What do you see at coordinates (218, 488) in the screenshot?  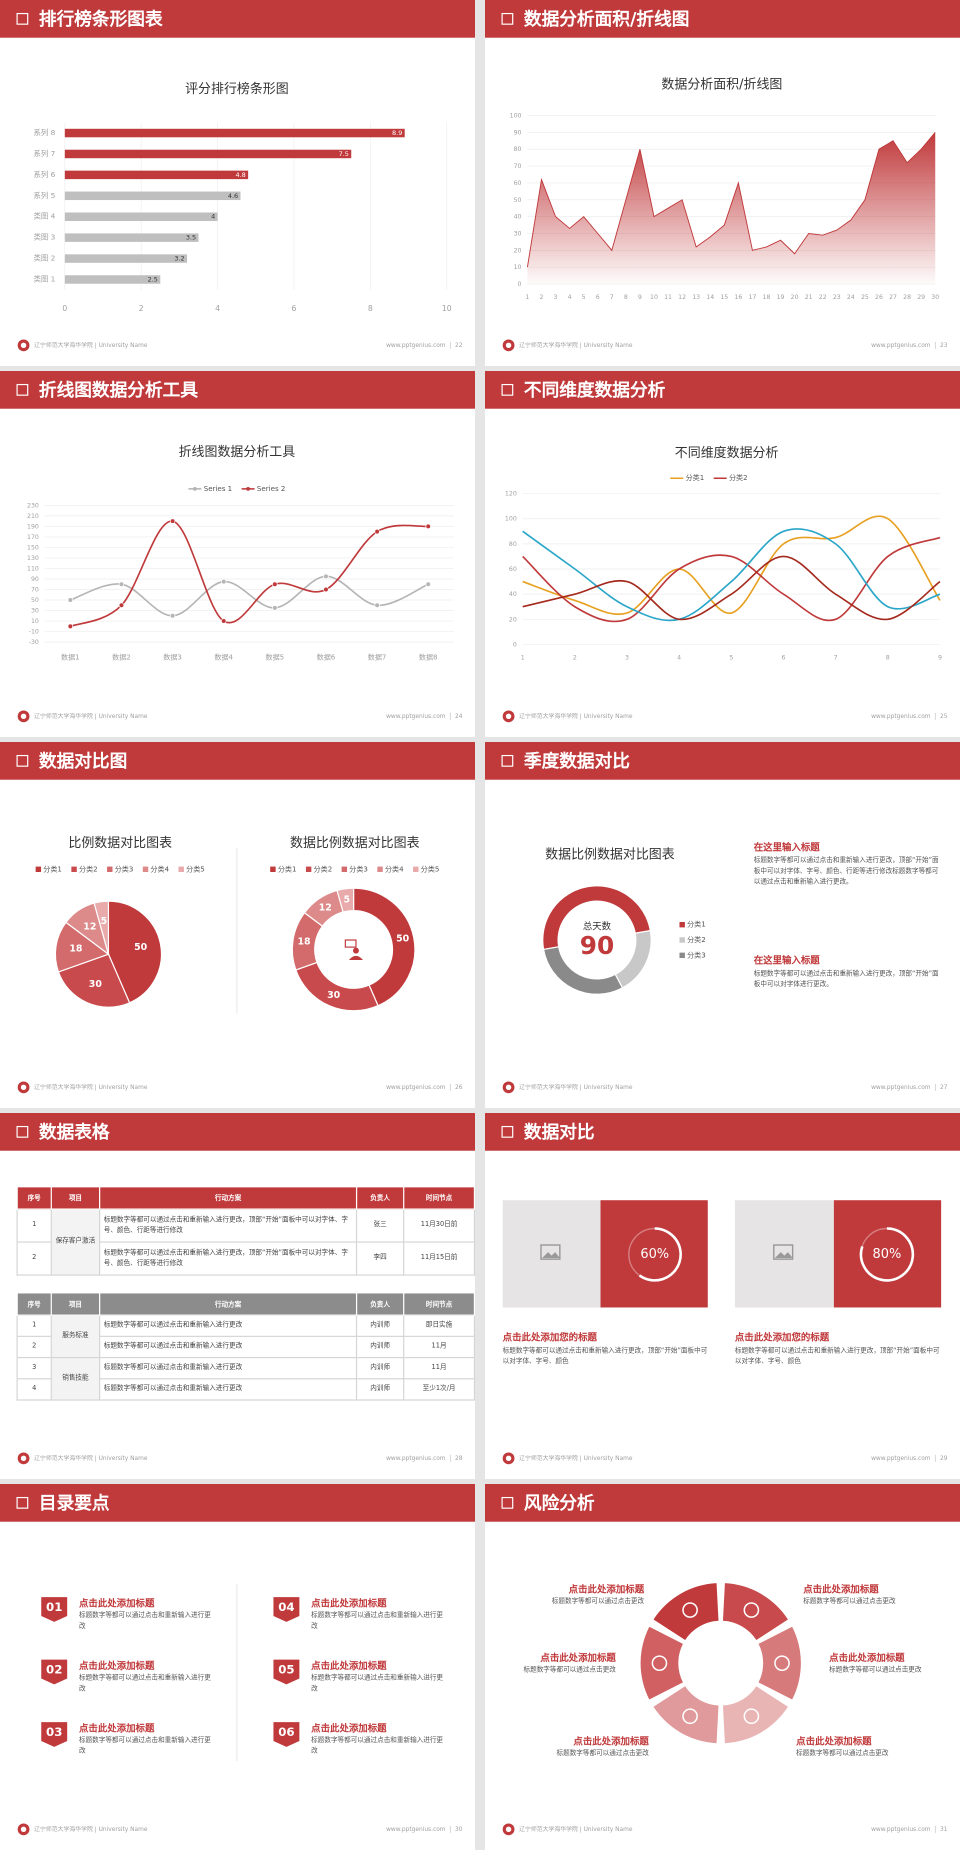 I see `legend-label: Series 1` at bounding box center [218, 488].